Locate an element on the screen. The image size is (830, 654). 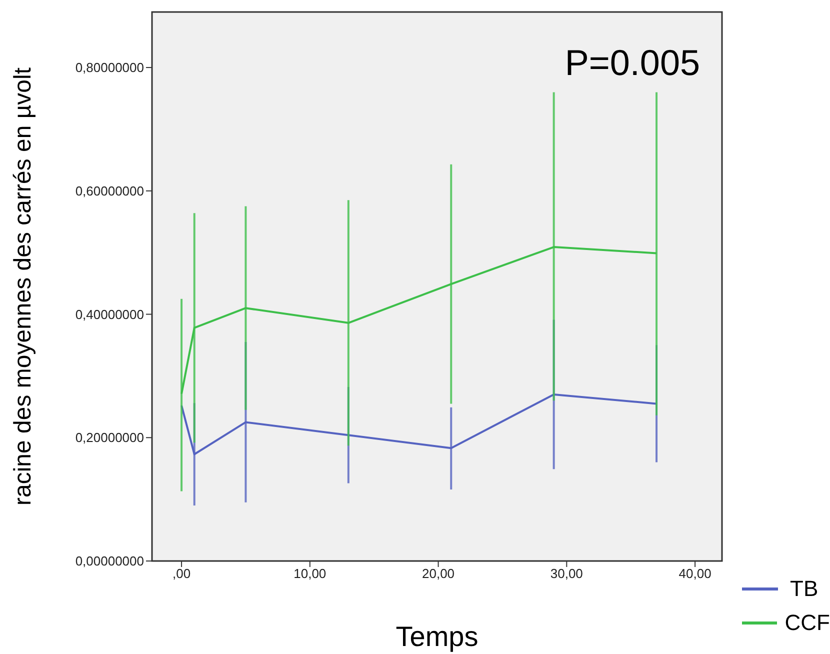
y-tick-label: 0,60000000 is located at coordinates (109, 191).